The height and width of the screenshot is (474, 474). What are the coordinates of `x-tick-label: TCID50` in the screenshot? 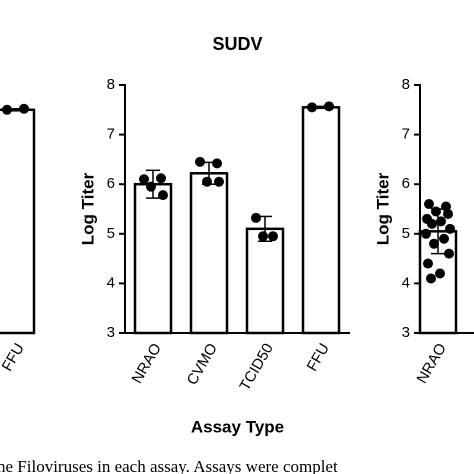 It's located at (256, 366).